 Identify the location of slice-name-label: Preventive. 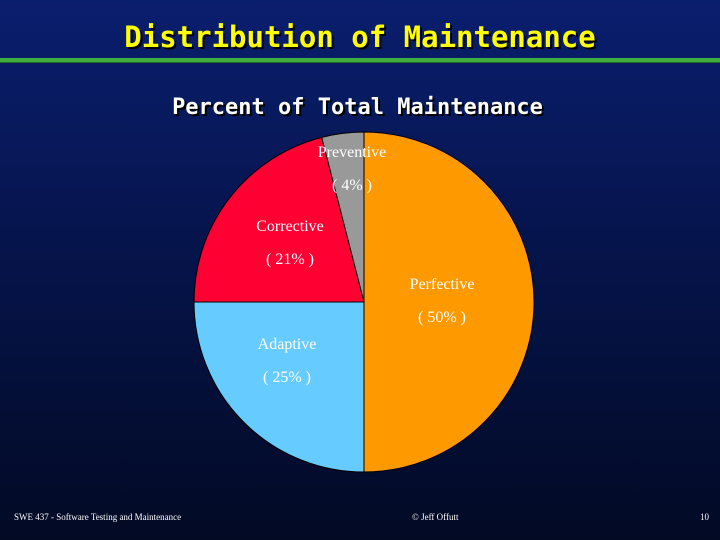
(352, 152).